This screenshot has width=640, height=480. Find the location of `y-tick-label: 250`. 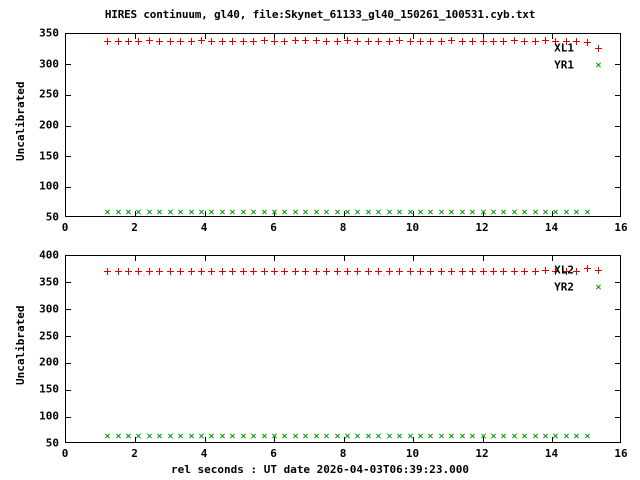

y-tick-label: 250 is located at coordinates (49, 94).